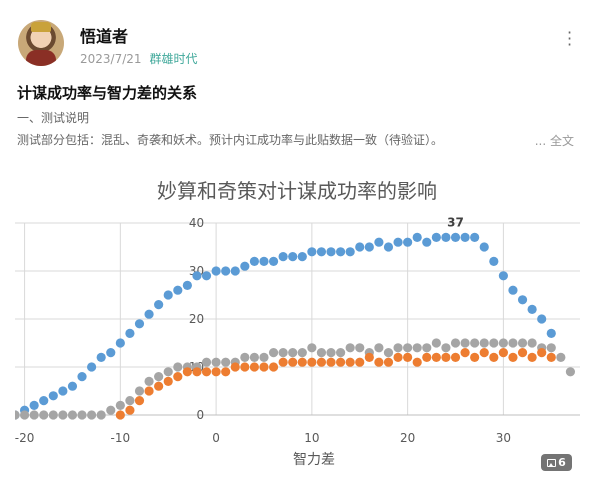 Image resolution: width=598 pixels, height=484 pixels. What do you see at coordinates (111, 59) in the screenshot?
I see `post-date: 2023/7/21` at bounding box center [111, 59].